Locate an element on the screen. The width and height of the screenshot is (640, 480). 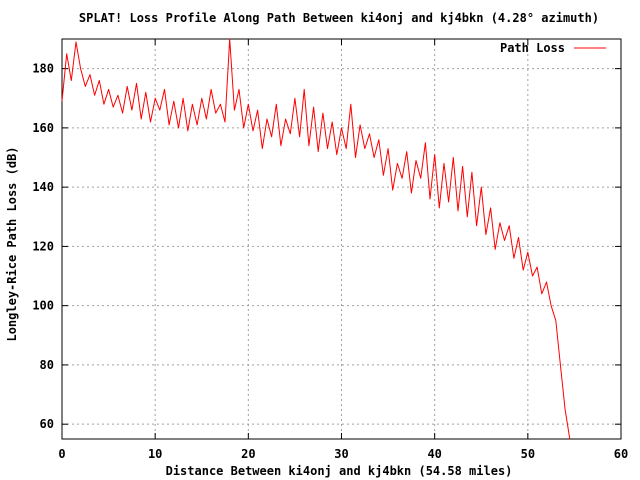
y-tick-label: 160 is located at coordinates (43, 128).